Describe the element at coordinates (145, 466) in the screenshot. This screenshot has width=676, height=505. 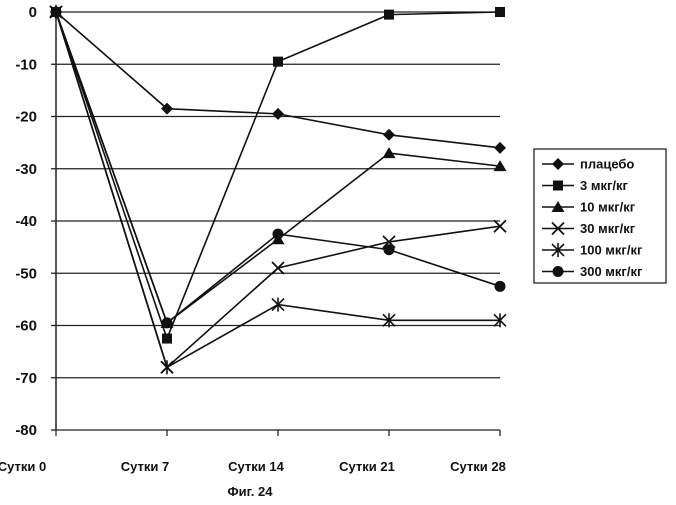
I see `x-tick-label: Сутки 7` at that location.